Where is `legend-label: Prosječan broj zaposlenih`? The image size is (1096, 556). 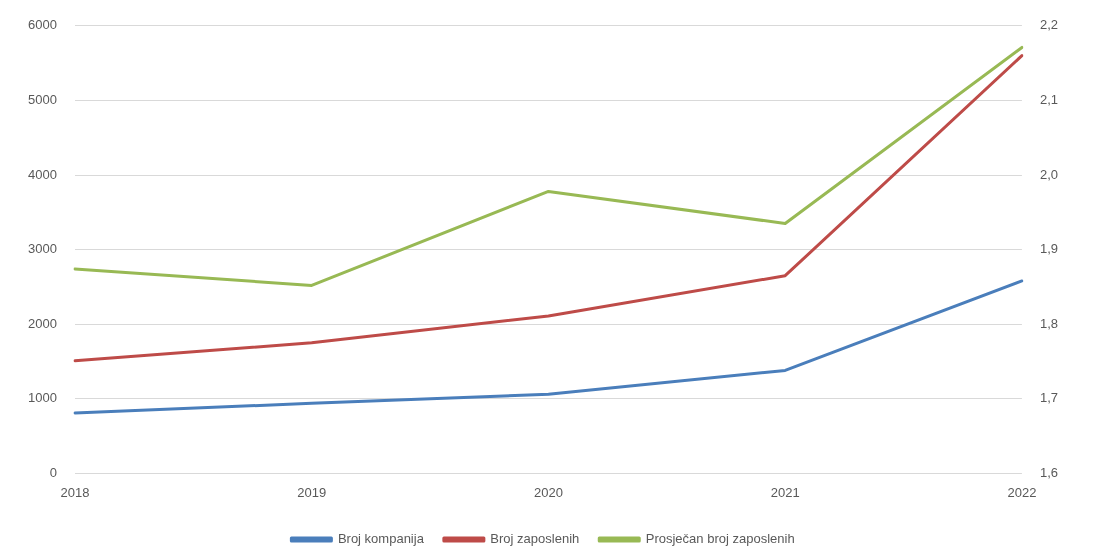 legend-label: Prosječan broj zaposlenih is located at coordinates (720, 539).